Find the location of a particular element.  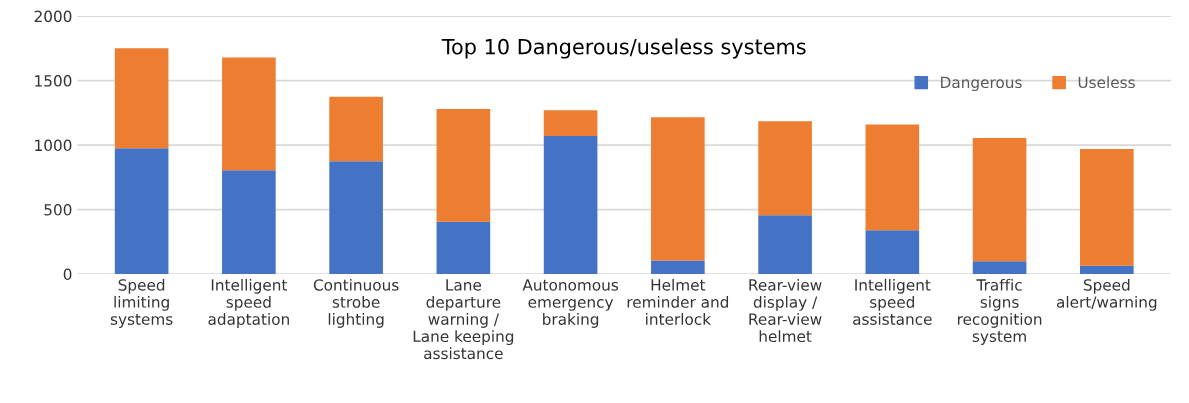

x-tick-label: Speed limiting systems is located at coordinates (141, 303).